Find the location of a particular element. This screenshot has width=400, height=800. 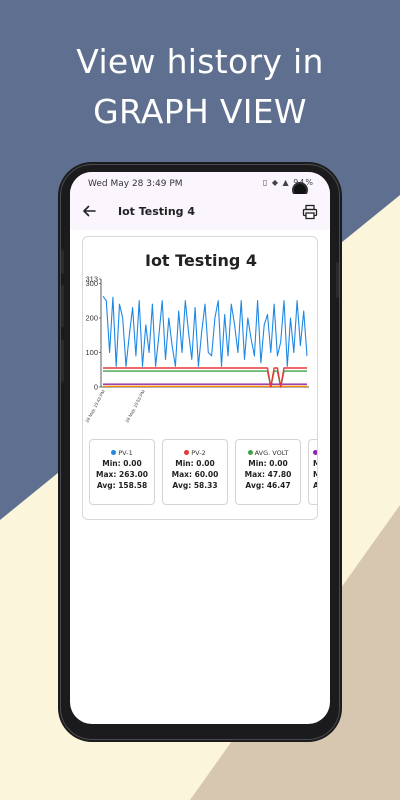

stat-max: Ma is located at coordinates (315, 474).